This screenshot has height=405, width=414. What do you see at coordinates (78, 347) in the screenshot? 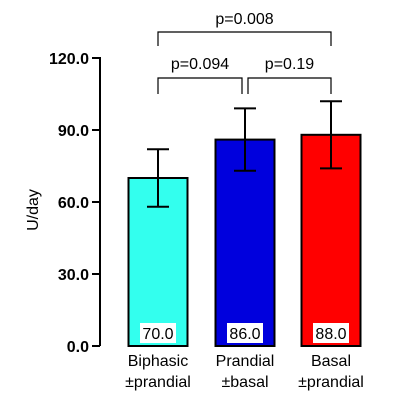
I see `y-tick-label: 0.0` at bounding box center [78, 347].